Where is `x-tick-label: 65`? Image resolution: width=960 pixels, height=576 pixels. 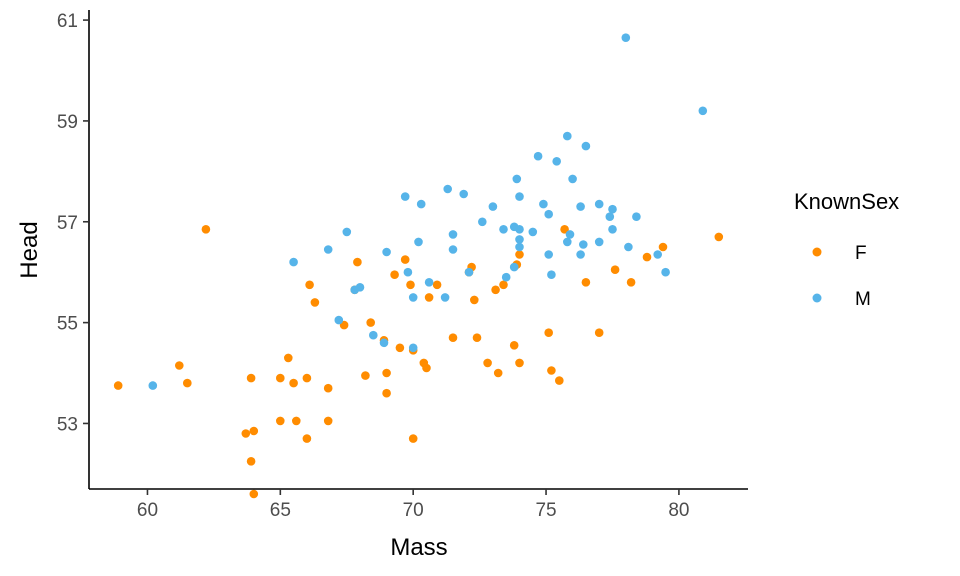
x-tick-label: 65 is located at coordinates (280, 510).